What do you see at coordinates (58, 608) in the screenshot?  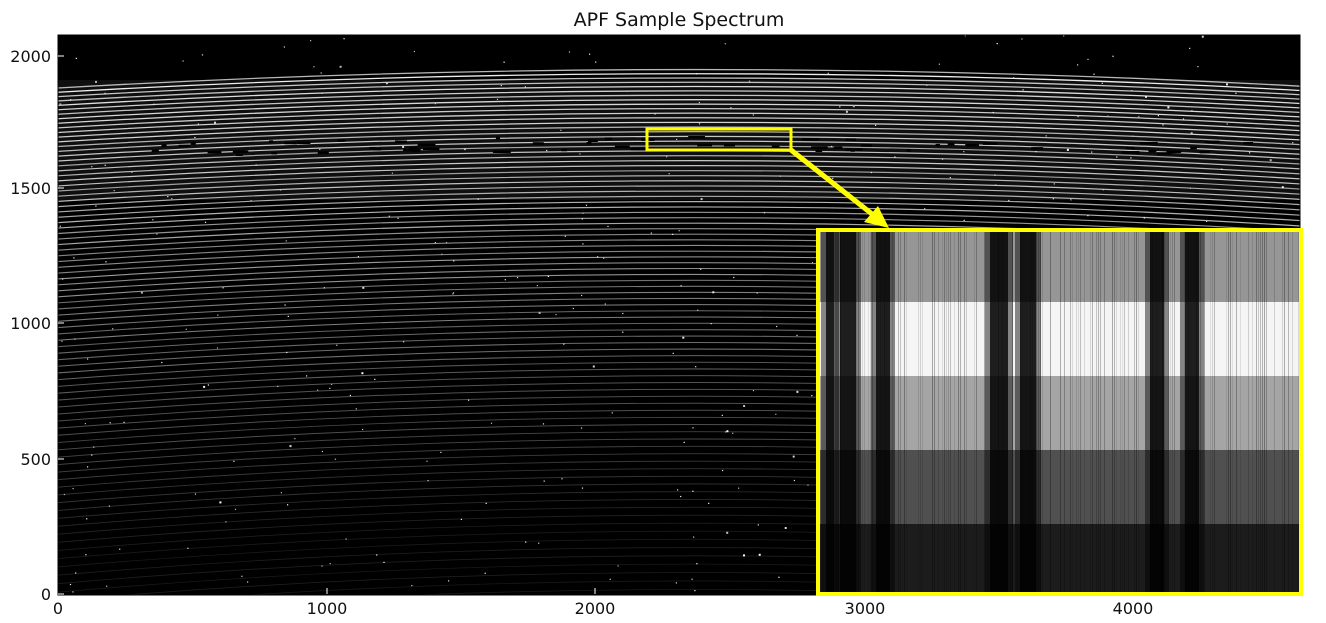 I see `x-tick-label: 0` at bounding box center [58, 608].